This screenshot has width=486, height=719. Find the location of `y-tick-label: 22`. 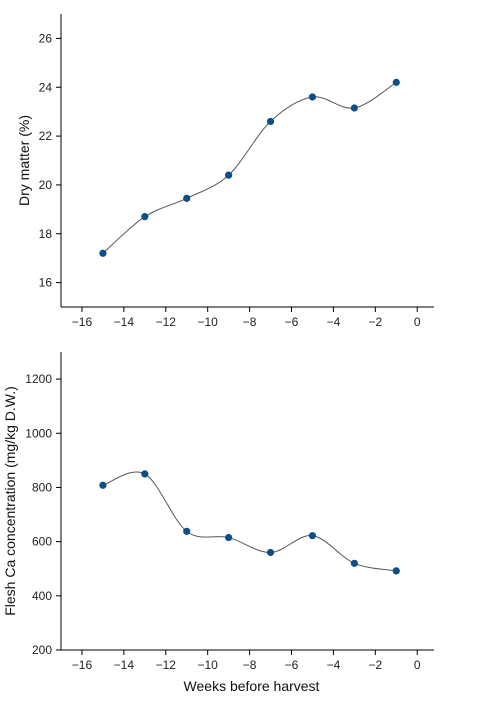

y-tick-label: 22 is located at coordinates (46, 136).